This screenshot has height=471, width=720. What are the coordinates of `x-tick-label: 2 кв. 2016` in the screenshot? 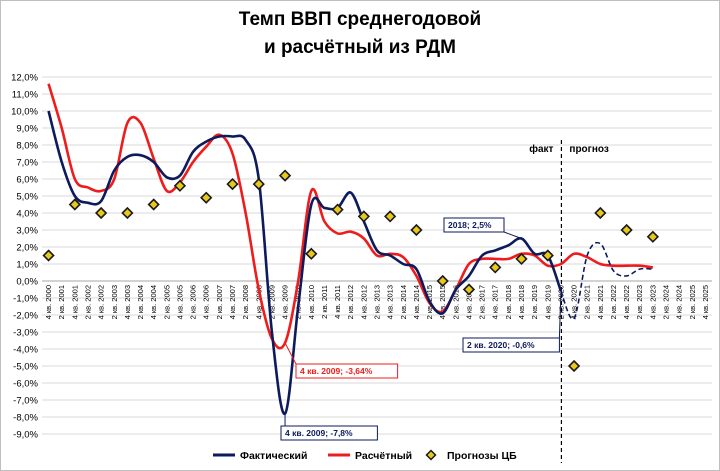 It's located at (455, 302).